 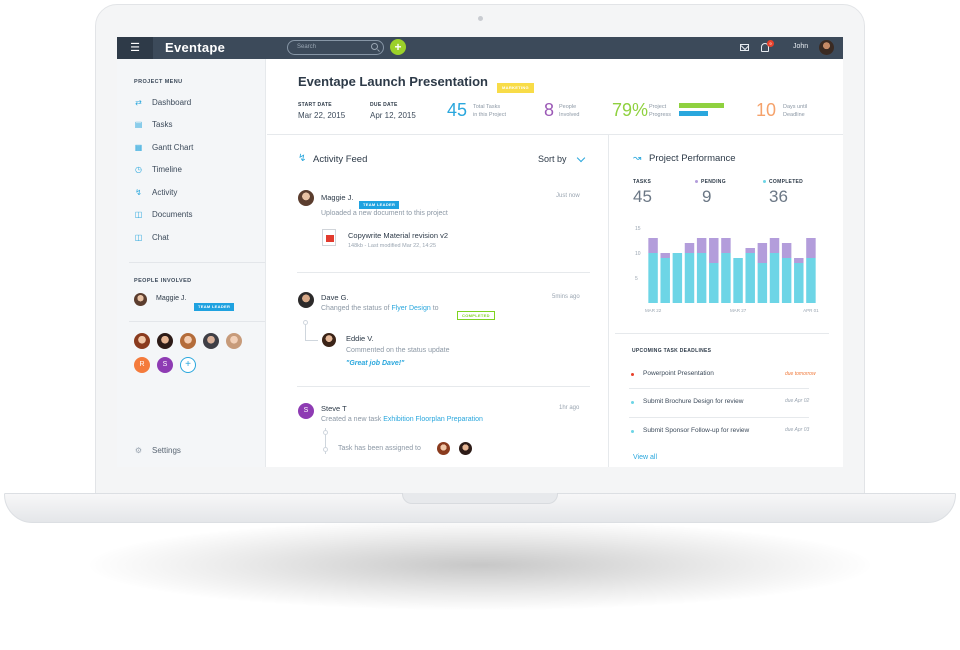 I want to click on sidebar-item-chat: ◫ Chat, so click(x=194, y=238).